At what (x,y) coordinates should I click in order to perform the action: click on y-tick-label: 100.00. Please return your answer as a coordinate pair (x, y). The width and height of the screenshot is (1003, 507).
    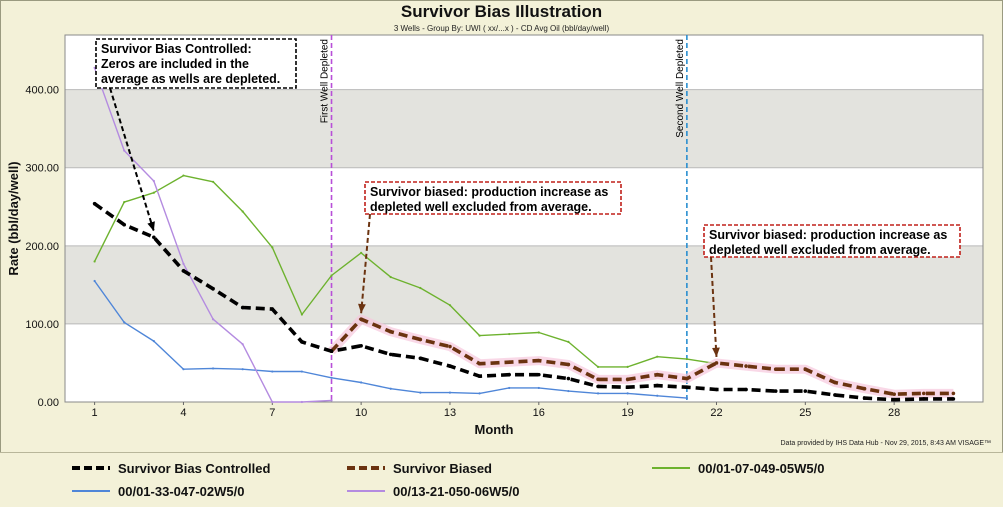
    Looking at the image, I should click on (42, 325).